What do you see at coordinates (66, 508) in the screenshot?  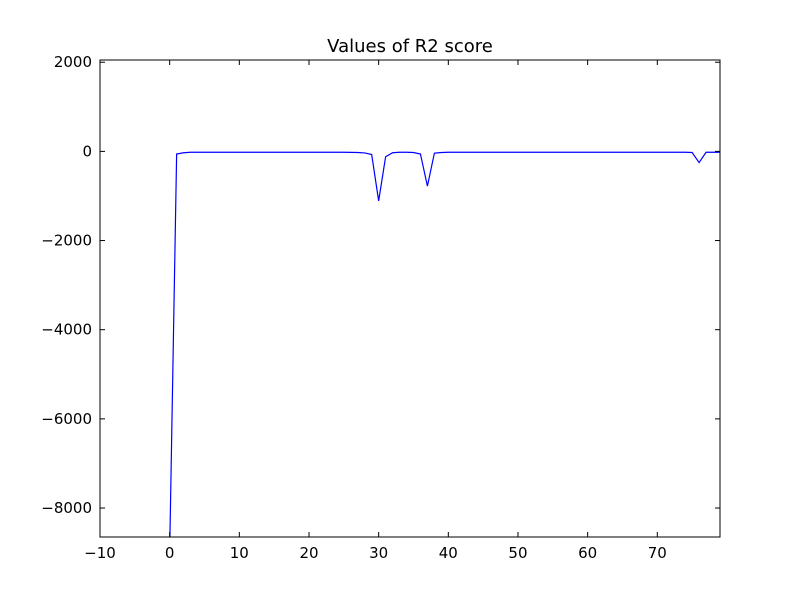 I see `y-tick-label: −8000` at bounding box center [66, 508].